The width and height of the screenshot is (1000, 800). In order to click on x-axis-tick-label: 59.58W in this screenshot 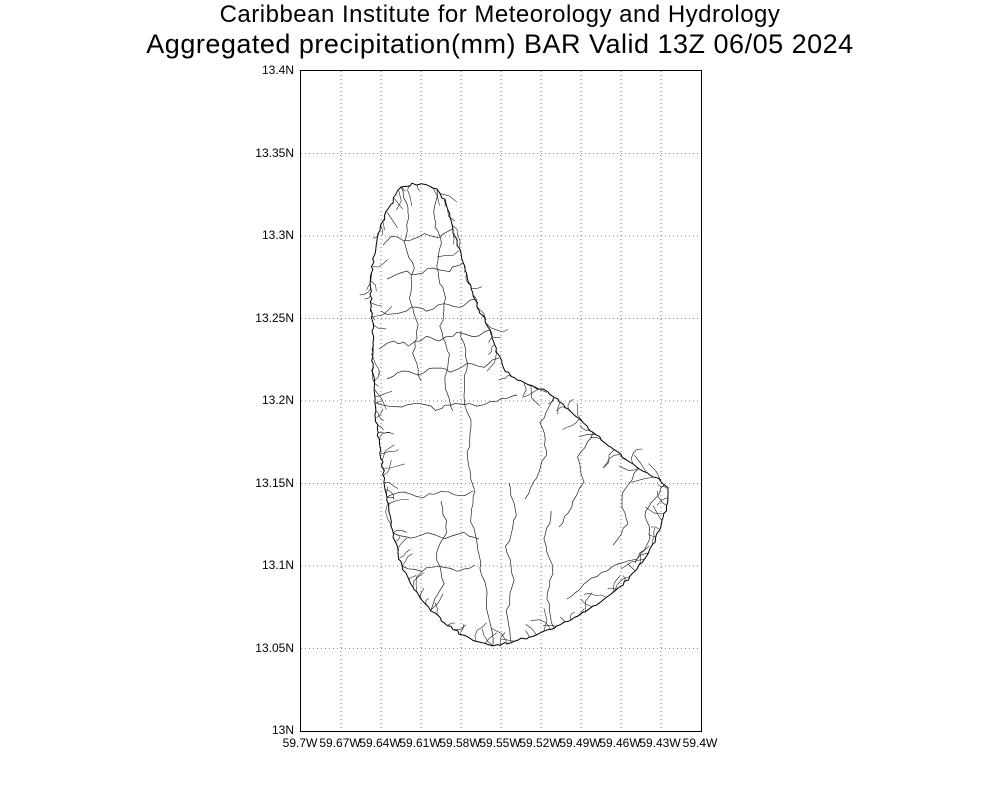, I will do `click(460, 743)`.